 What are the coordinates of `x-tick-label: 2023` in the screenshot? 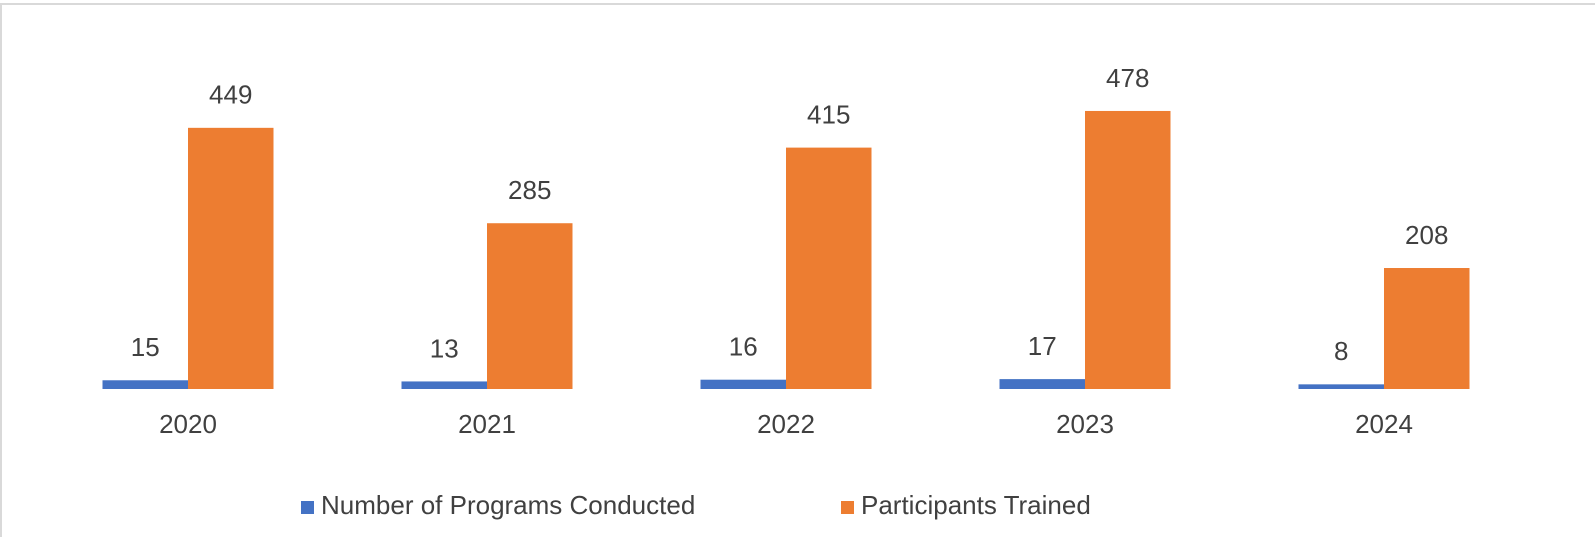 It's located at (1085, 424).